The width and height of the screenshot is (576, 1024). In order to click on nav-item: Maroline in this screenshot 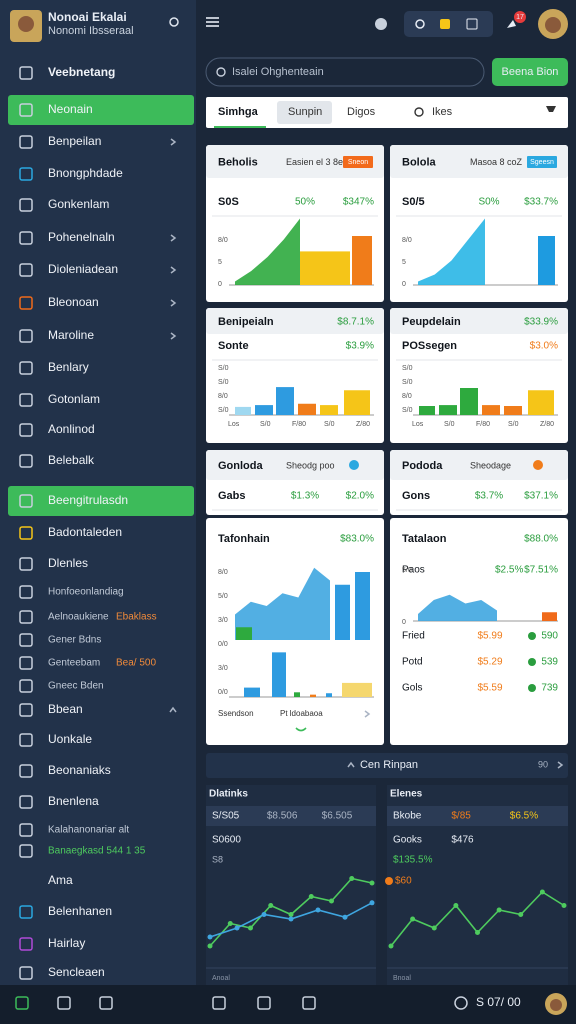, I will do `click(71, 335)`.